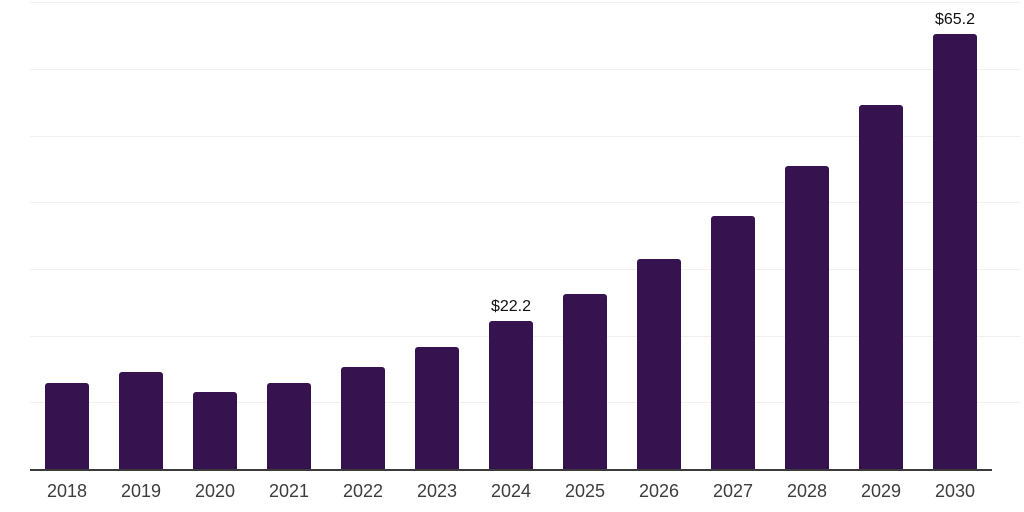  Describe the element at coordinates (659, 491) in the screenshot. I see `x-tick-label: 2026` at that location.